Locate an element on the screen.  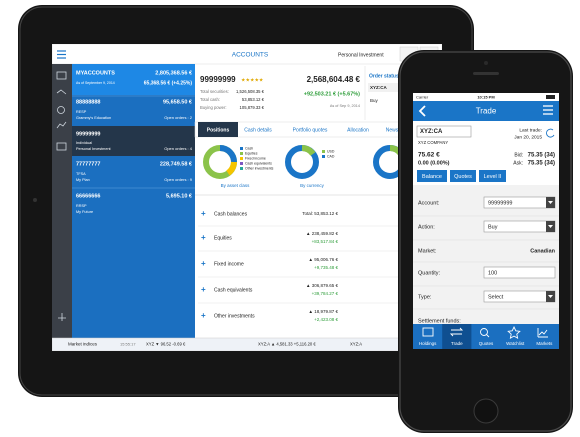
account-balance: 2,805,368.56 € is located at coordinates (173, 73).